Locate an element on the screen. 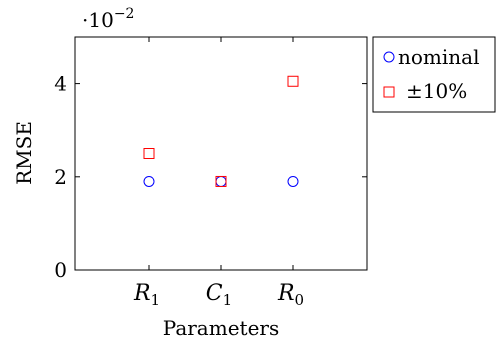 The height and width of the screenshot is (349, 497). legend-label-nominal: nominal is located at coordinates (438, 57).